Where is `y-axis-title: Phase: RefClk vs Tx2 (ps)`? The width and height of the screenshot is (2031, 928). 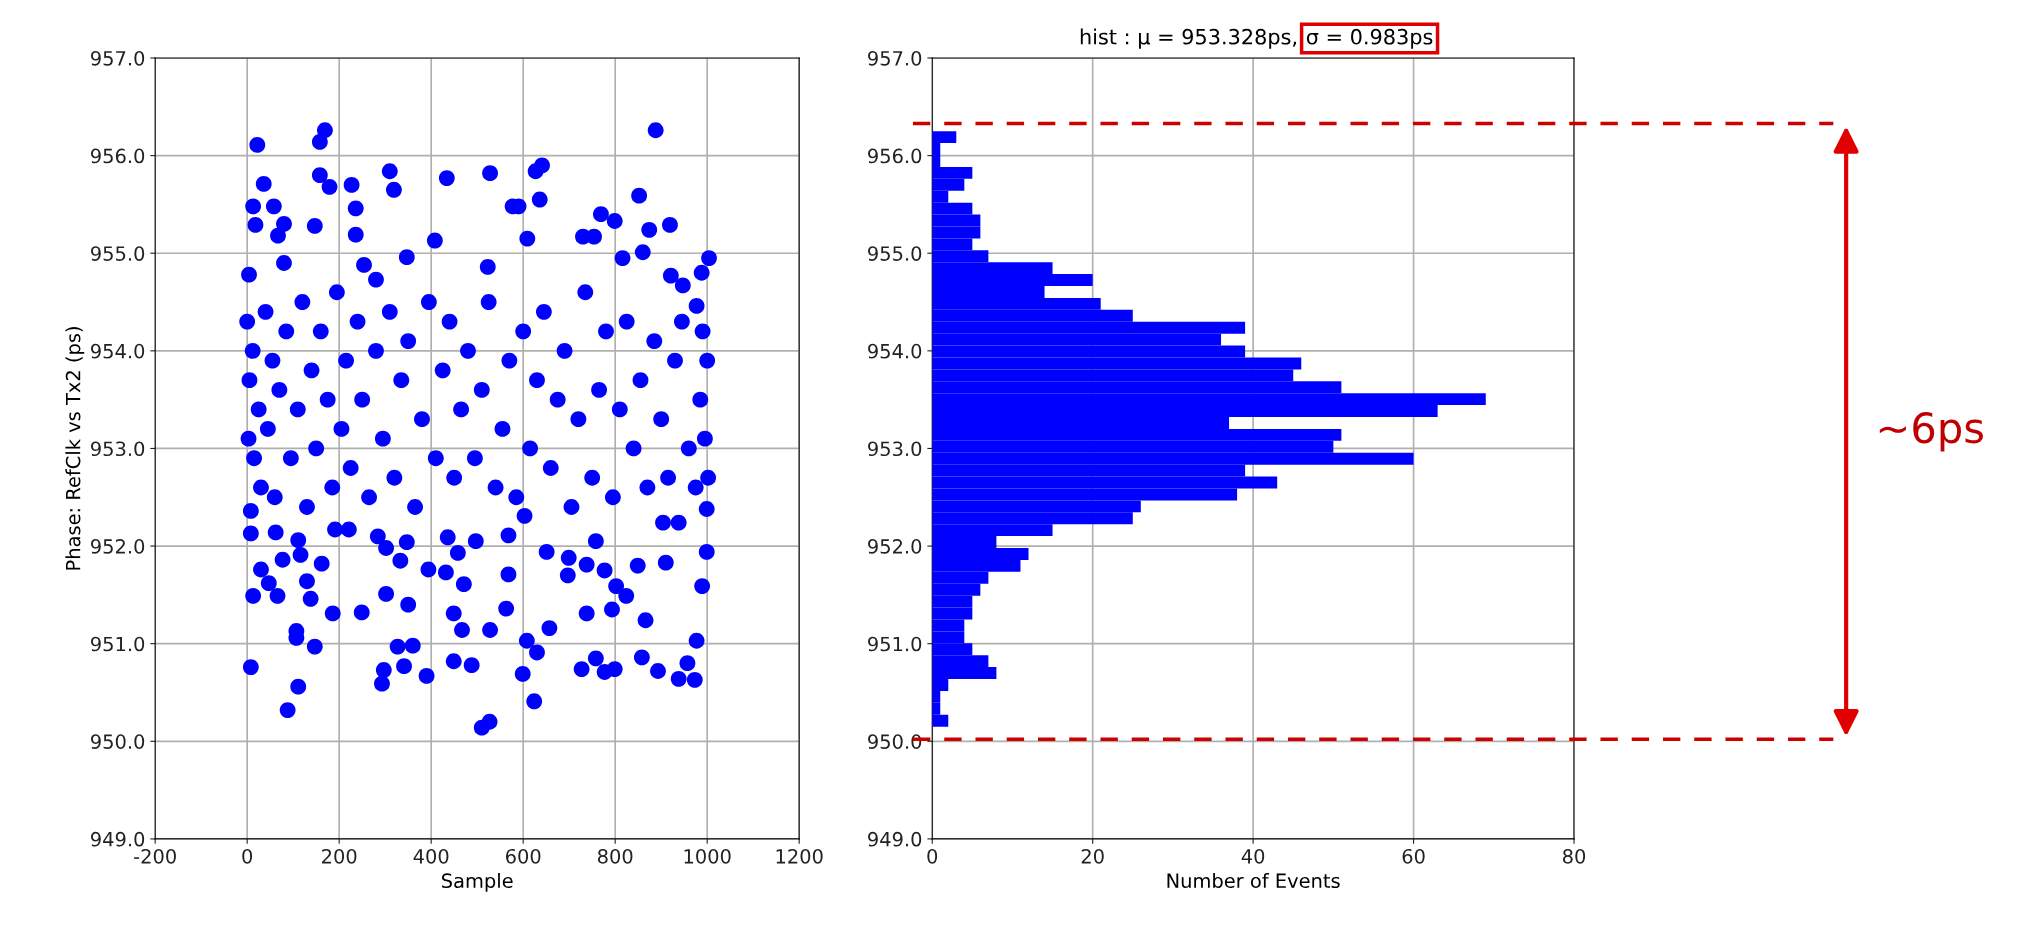
y-axis-title: Phase: RefClk vs Tx2 (ps) is located at coordinates (75, 448).